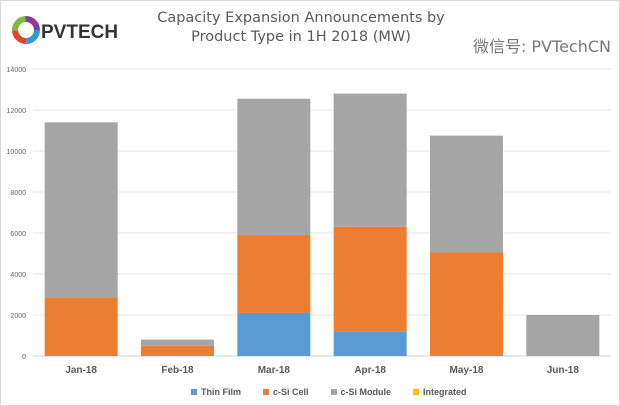 The width and height of the screenshot is (620, 406). What do you see at coordinates (467, 370) in the screenshot?
I see `x-tick-label: May-18` at bounding box center [467, 370].